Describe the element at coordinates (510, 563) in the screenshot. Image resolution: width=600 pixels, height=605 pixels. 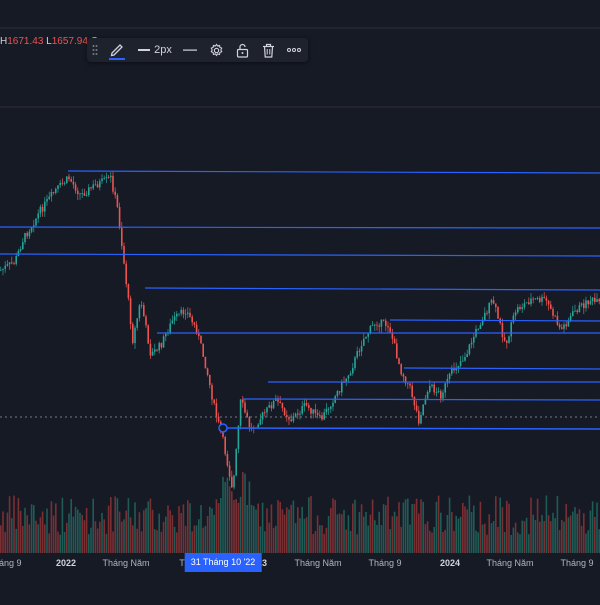
I see `time-tick: Tháng Năm` at that location.